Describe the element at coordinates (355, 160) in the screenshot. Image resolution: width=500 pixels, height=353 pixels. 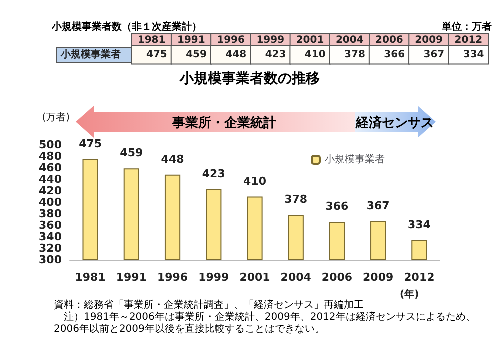
I see `legend-label: 小規模事業者` at that location.